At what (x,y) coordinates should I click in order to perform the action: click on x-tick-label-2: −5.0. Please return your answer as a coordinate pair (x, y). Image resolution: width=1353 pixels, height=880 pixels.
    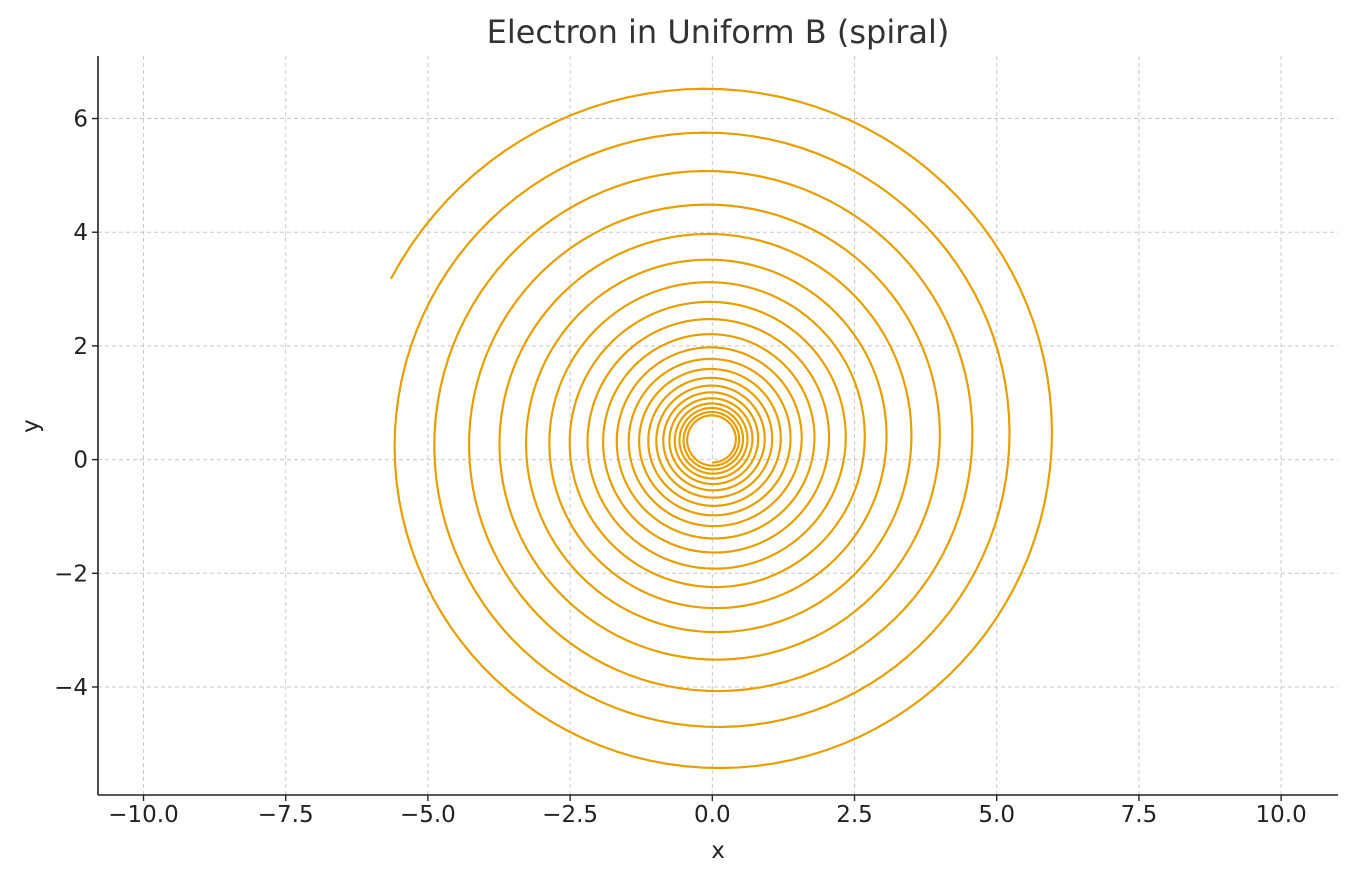
    Looking at the image, I should click on (428, 815).